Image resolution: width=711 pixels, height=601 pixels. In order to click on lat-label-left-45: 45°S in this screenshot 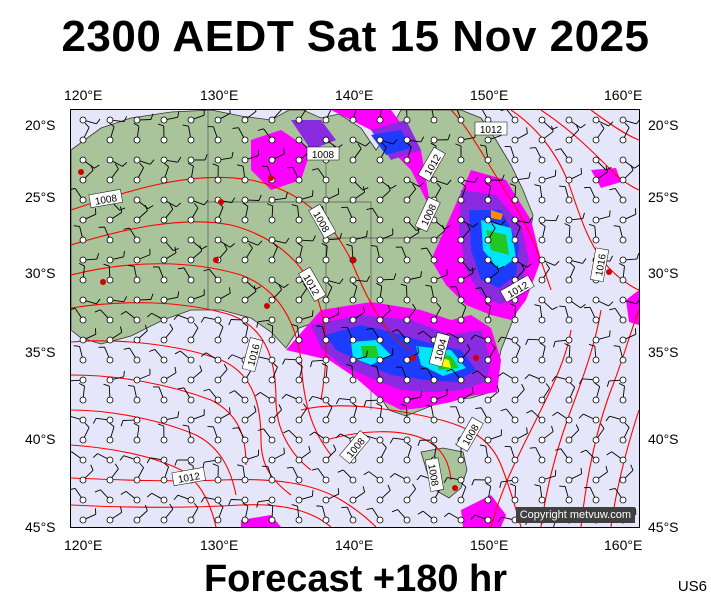, I will do `click(40, 527)`.